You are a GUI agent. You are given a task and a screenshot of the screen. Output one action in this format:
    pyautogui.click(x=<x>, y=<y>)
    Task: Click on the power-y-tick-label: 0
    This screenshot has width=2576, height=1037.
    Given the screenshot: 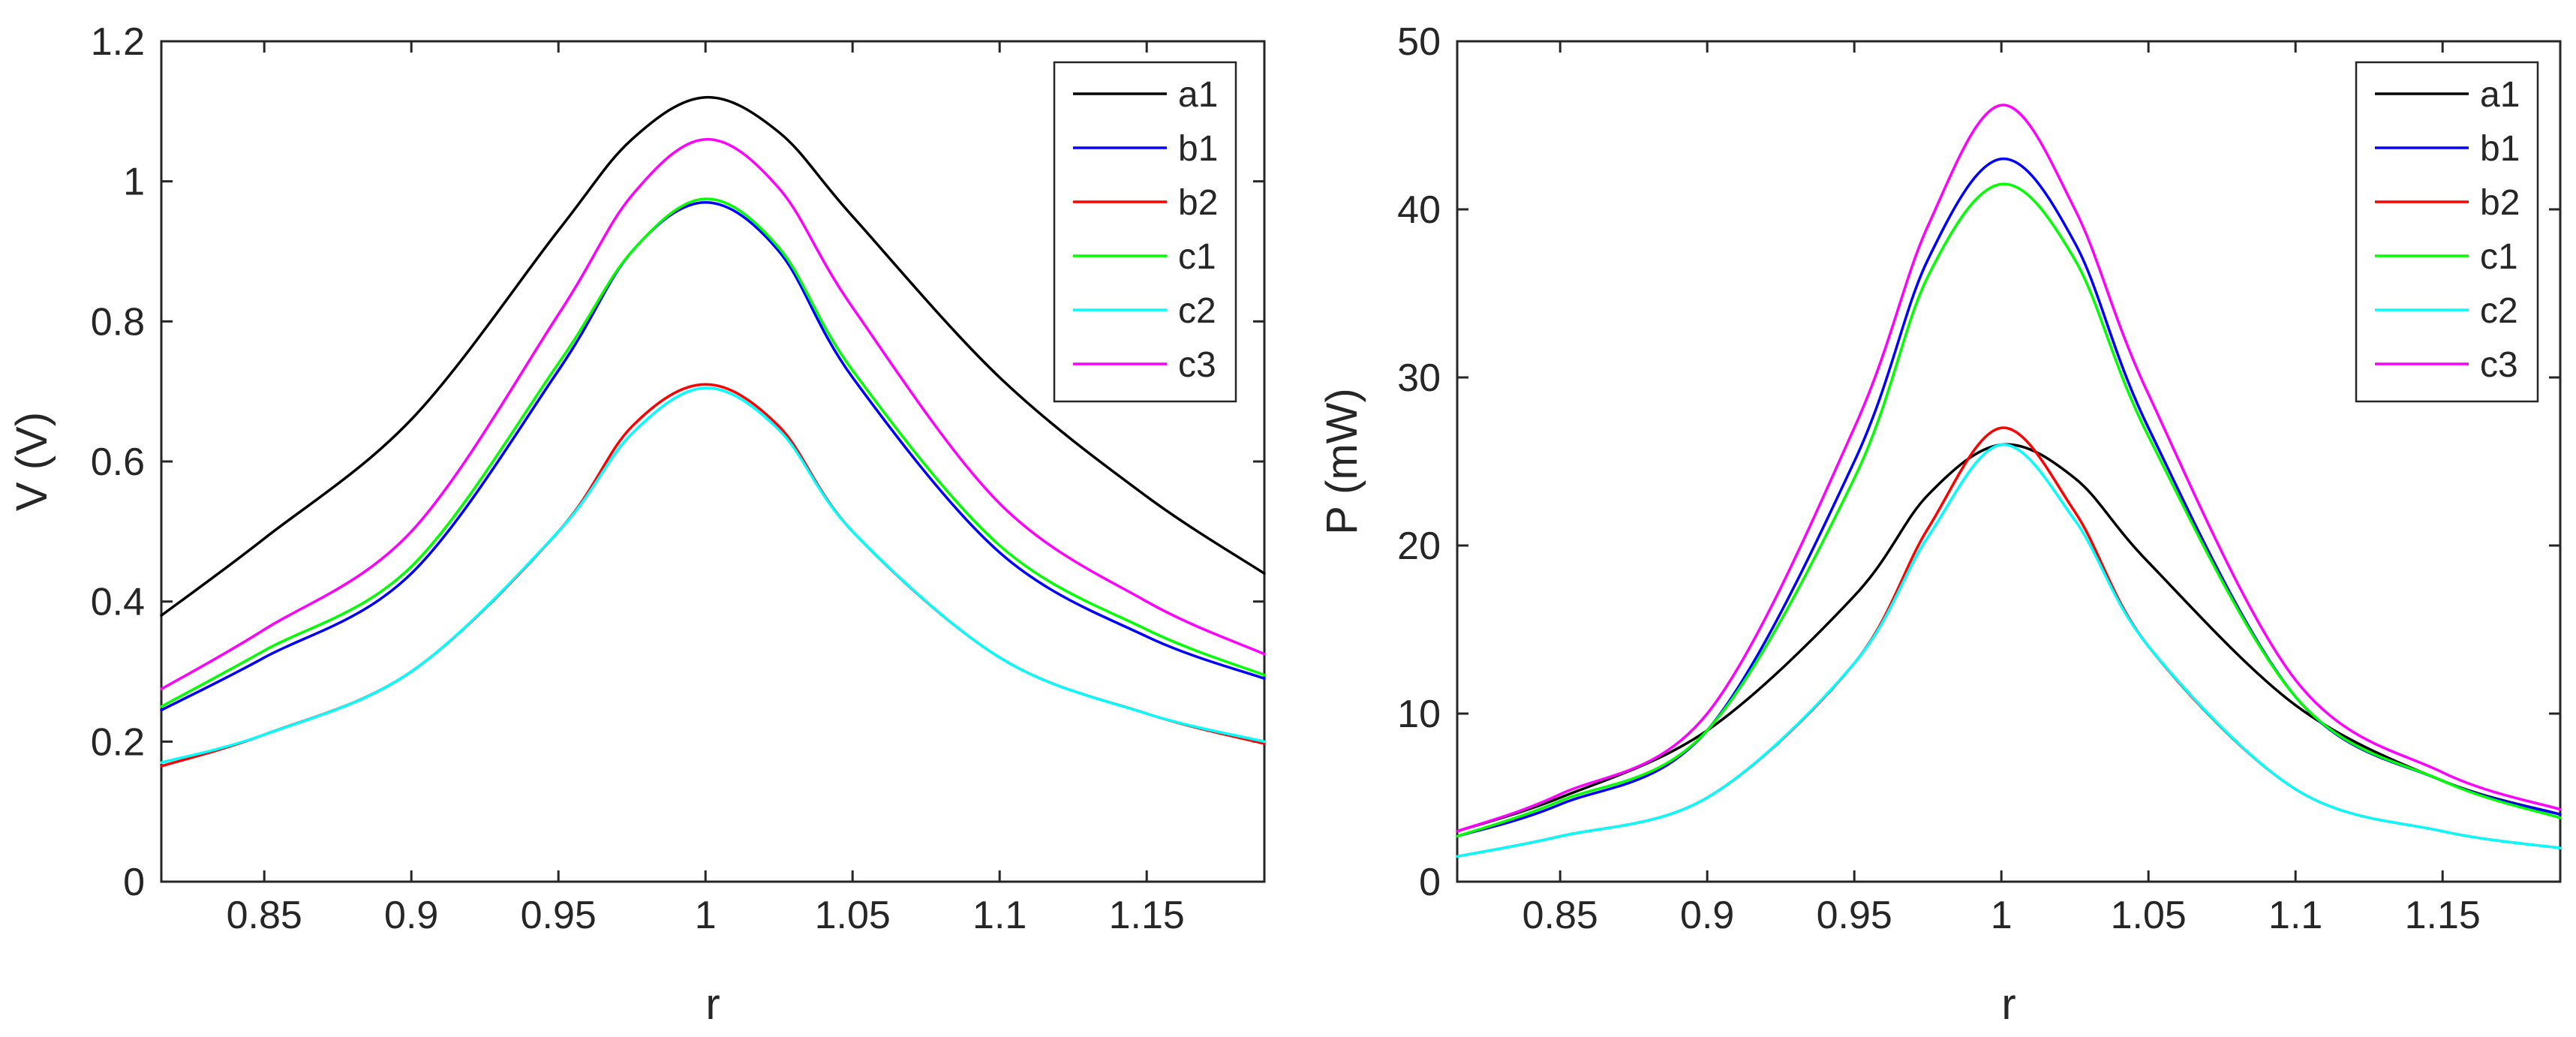 What is the action you would take?
    pyautogui.click(x=1430, y=882)
    